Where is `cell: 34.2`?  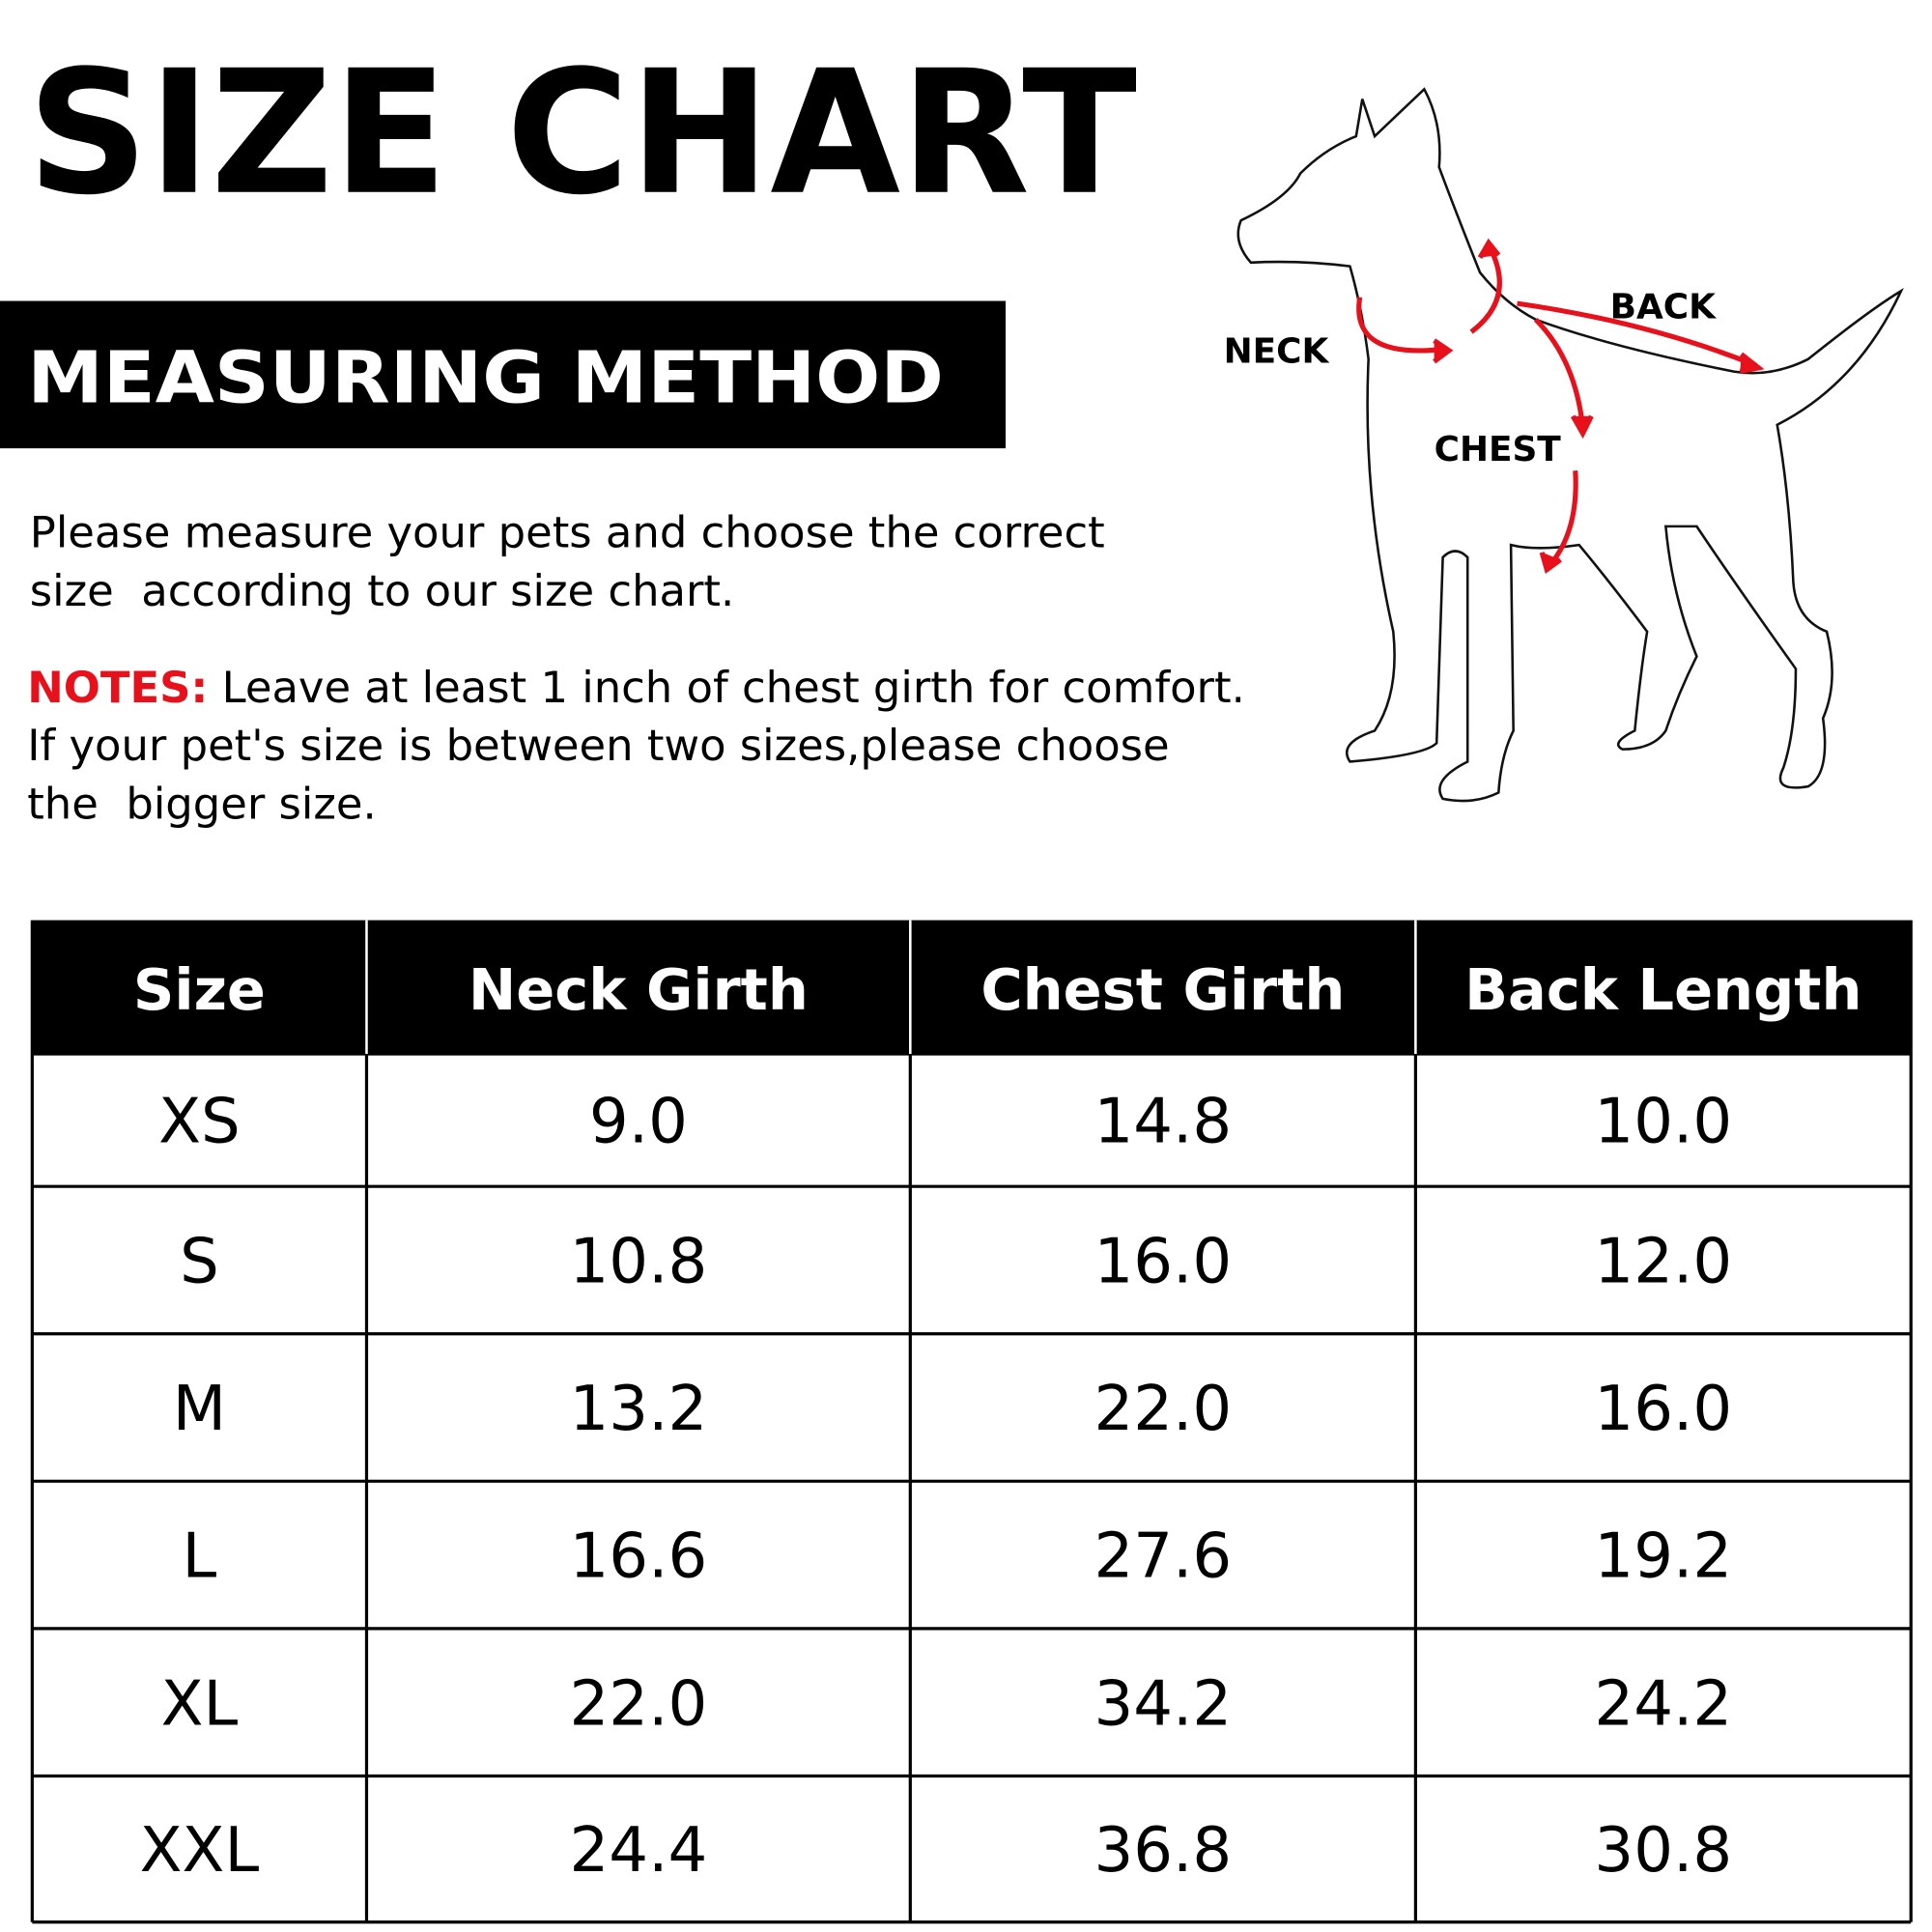 cell: 34.2 is located at coordinates (1163, 1704).